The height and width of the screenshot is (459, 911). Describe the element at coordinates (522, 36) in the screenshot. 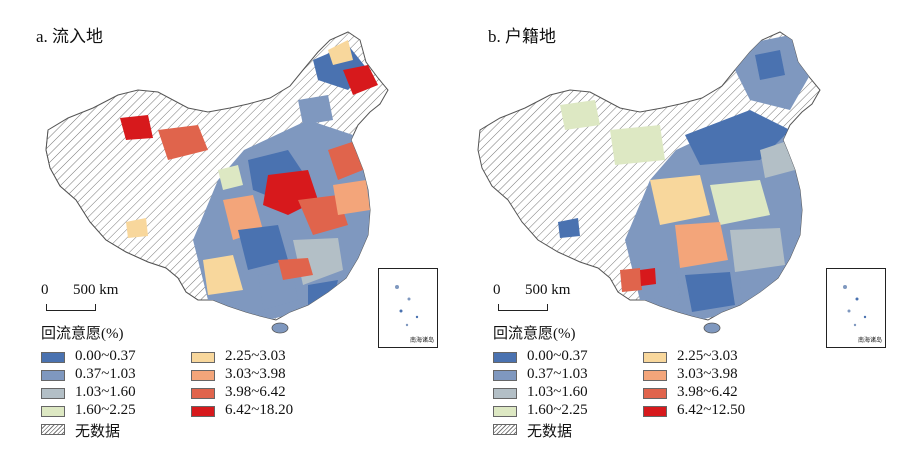

I see `panel-title: b. 户籍地` at that location.